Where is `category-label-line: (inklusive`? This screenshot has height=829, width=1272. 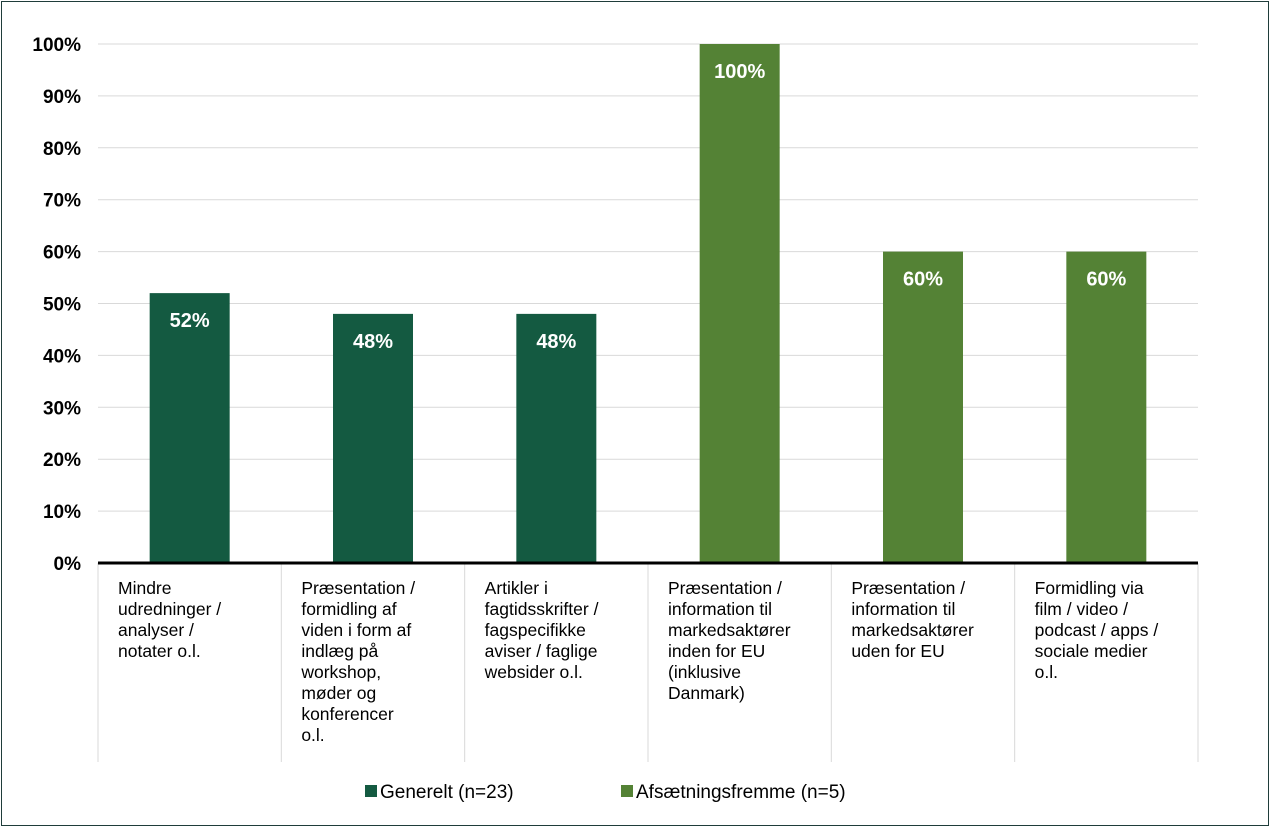 category-label-line: (inklusive is located at coordinates (704, 672).